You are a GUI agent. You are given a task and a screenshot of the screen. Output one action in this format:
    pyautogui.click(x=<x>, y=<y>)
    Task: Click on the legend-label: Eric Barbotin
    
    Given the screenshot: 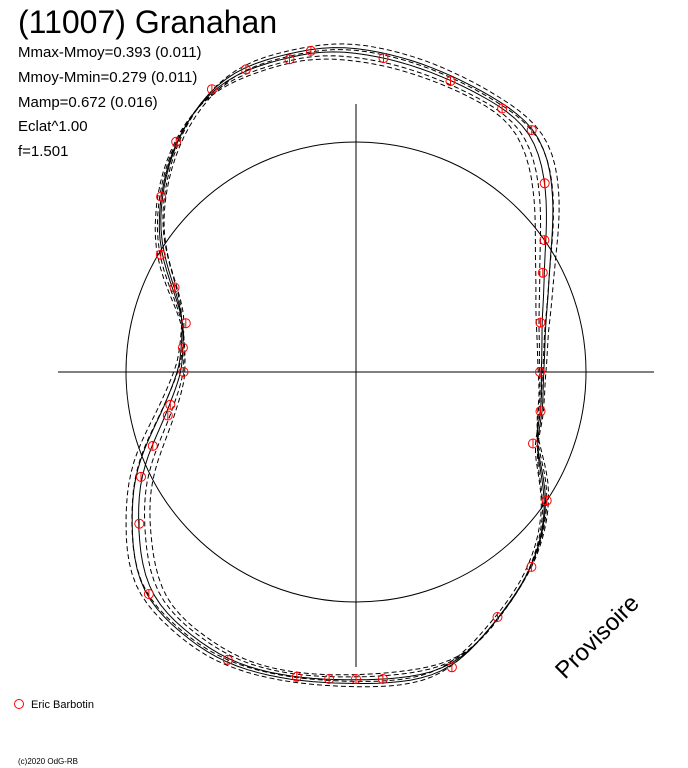 What is the action you would take?
    pyautogui.click(x=62, y=705)
    